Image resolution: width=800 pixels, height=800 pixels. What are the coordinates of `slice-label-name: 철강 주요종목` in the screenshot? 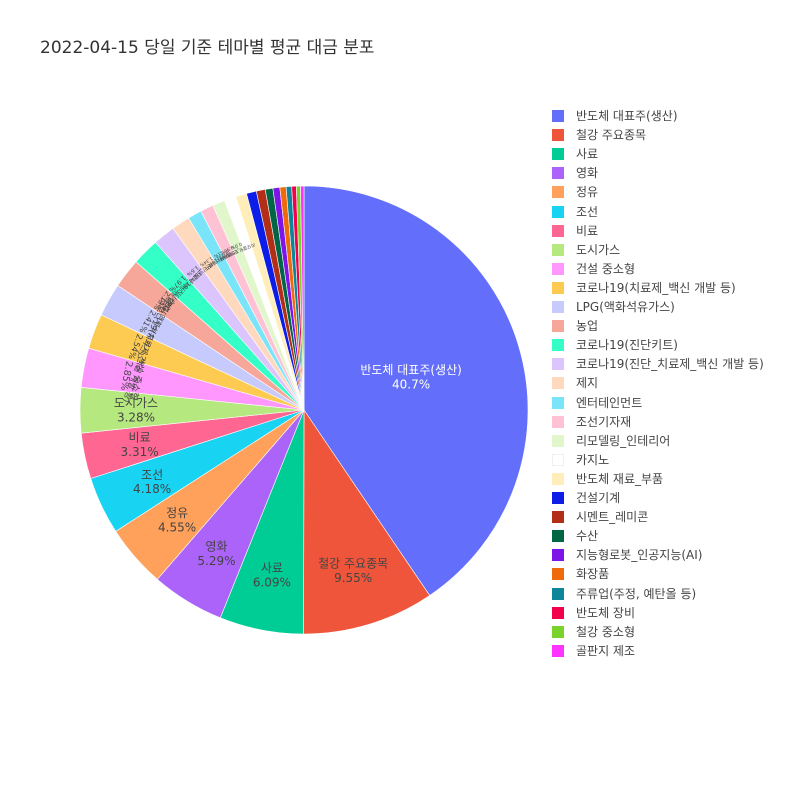 It's located at (353, 564).